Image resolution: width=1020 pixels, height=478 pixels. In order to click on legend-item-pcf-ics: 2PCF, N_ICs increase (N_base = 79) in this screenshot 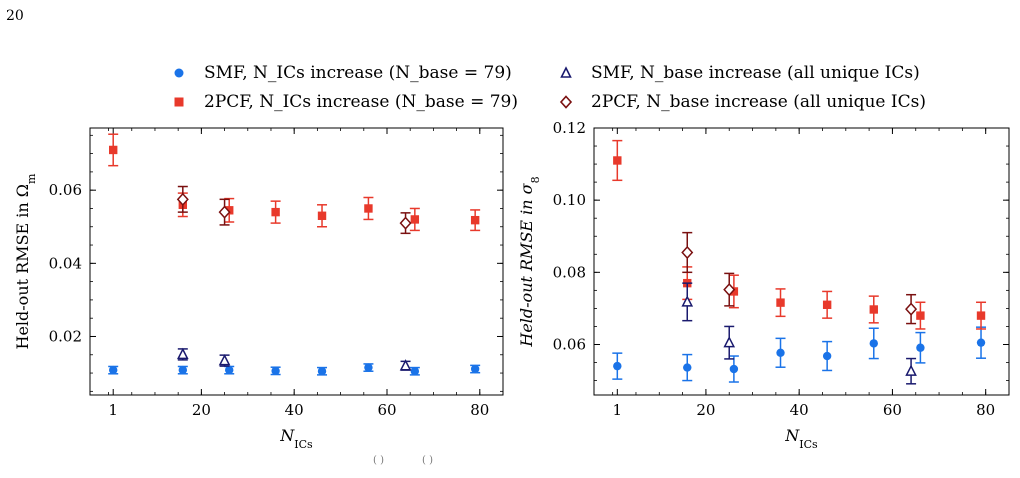, I will do `click(343, 102)`.